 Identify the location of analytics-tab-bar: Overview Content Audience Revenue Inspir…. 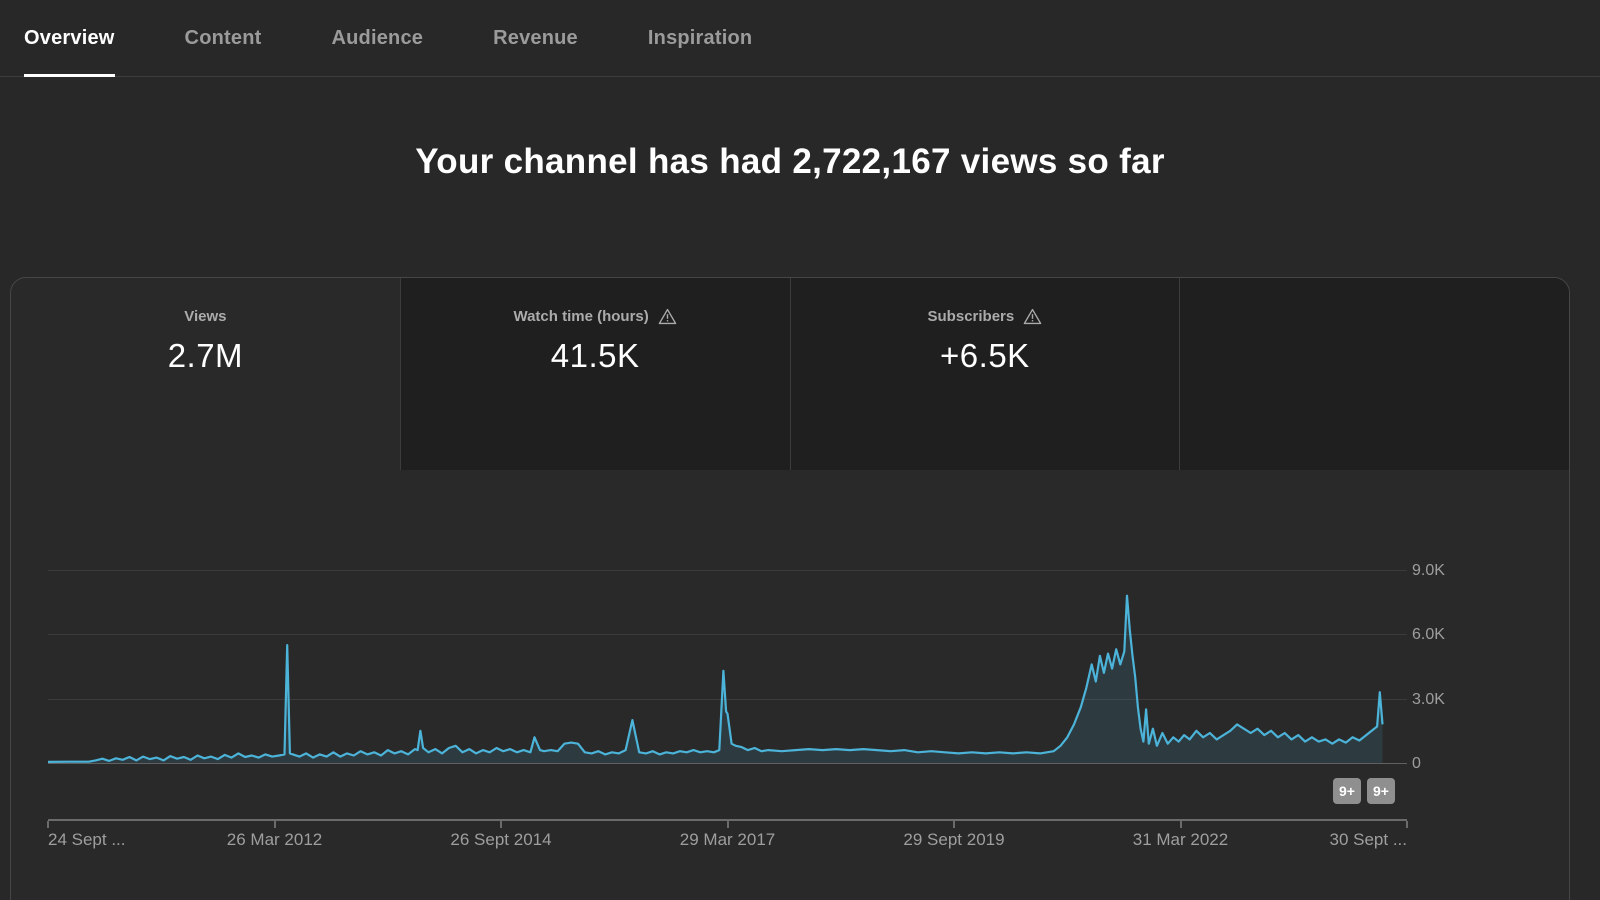
(800, 38).